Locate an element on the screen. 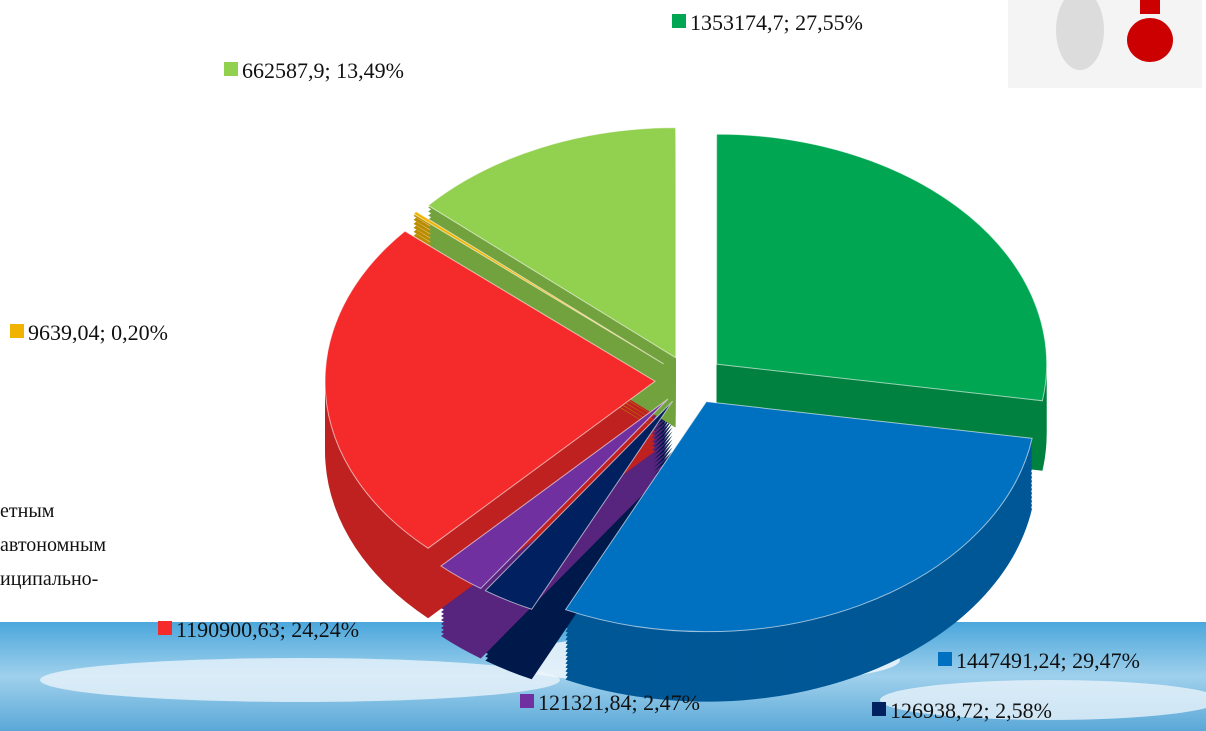 The image size is (1206, 731). data-label: 1447491,24; 29,47% is located at coordinates (1048, 660).